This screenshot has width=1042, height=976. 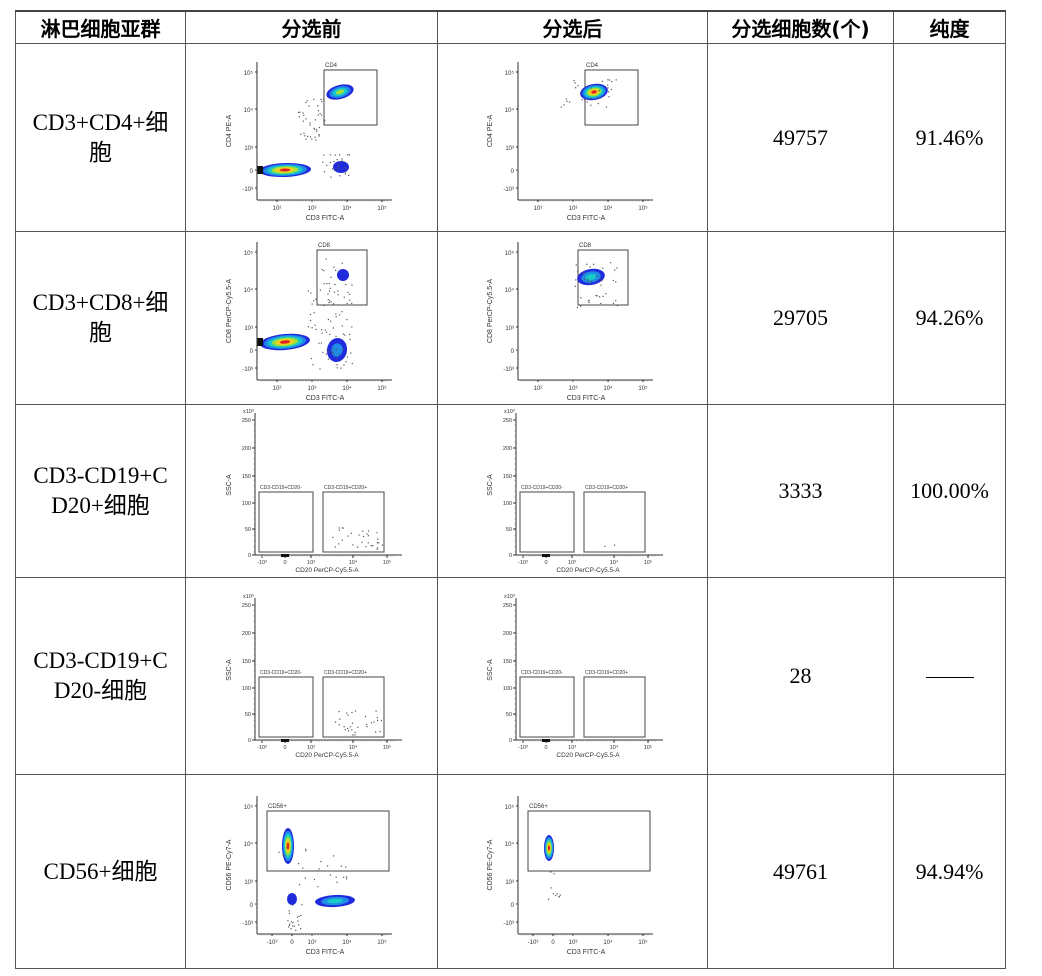 I want to click on subset-cell: CD56+细胞, so click(x=100, y=871).